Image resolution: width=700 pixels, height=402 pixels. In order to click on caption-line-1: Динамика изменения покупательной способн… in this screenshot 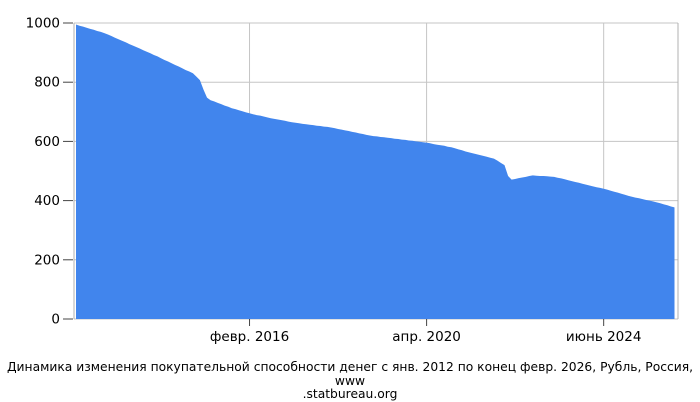, I will do `click(350, 374)`.